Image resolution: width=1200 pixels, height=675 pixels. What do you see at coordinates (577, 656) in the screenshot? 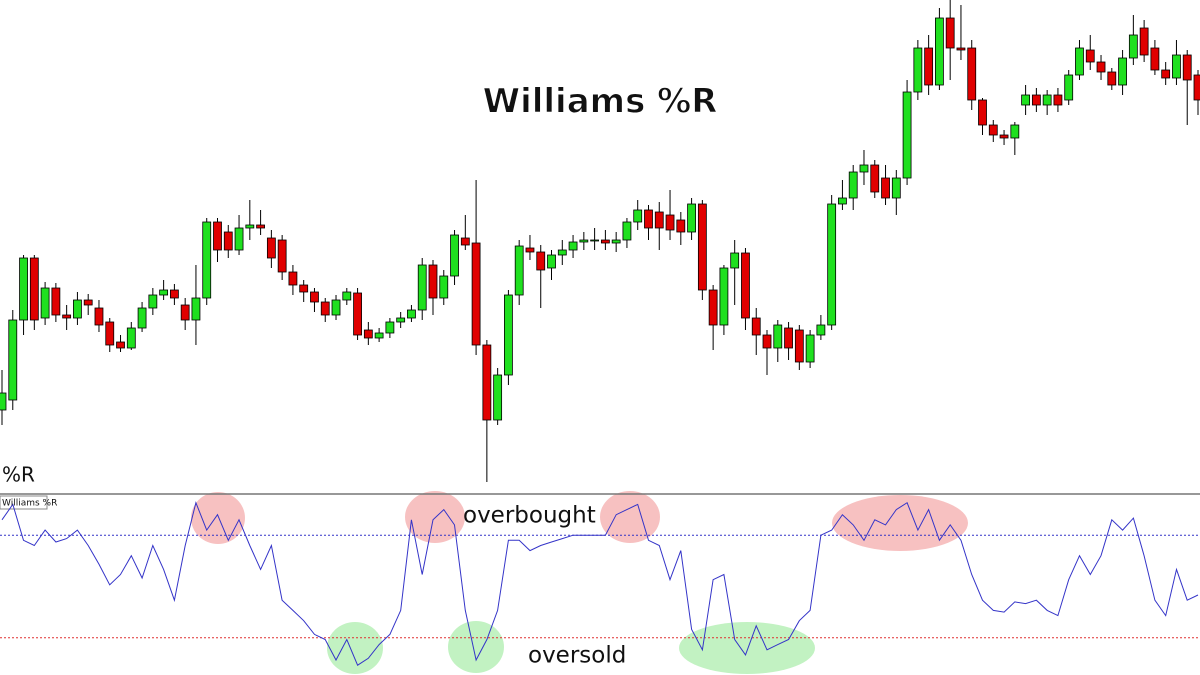
I see `annotation: oversold` at bounding box center [577, 656].